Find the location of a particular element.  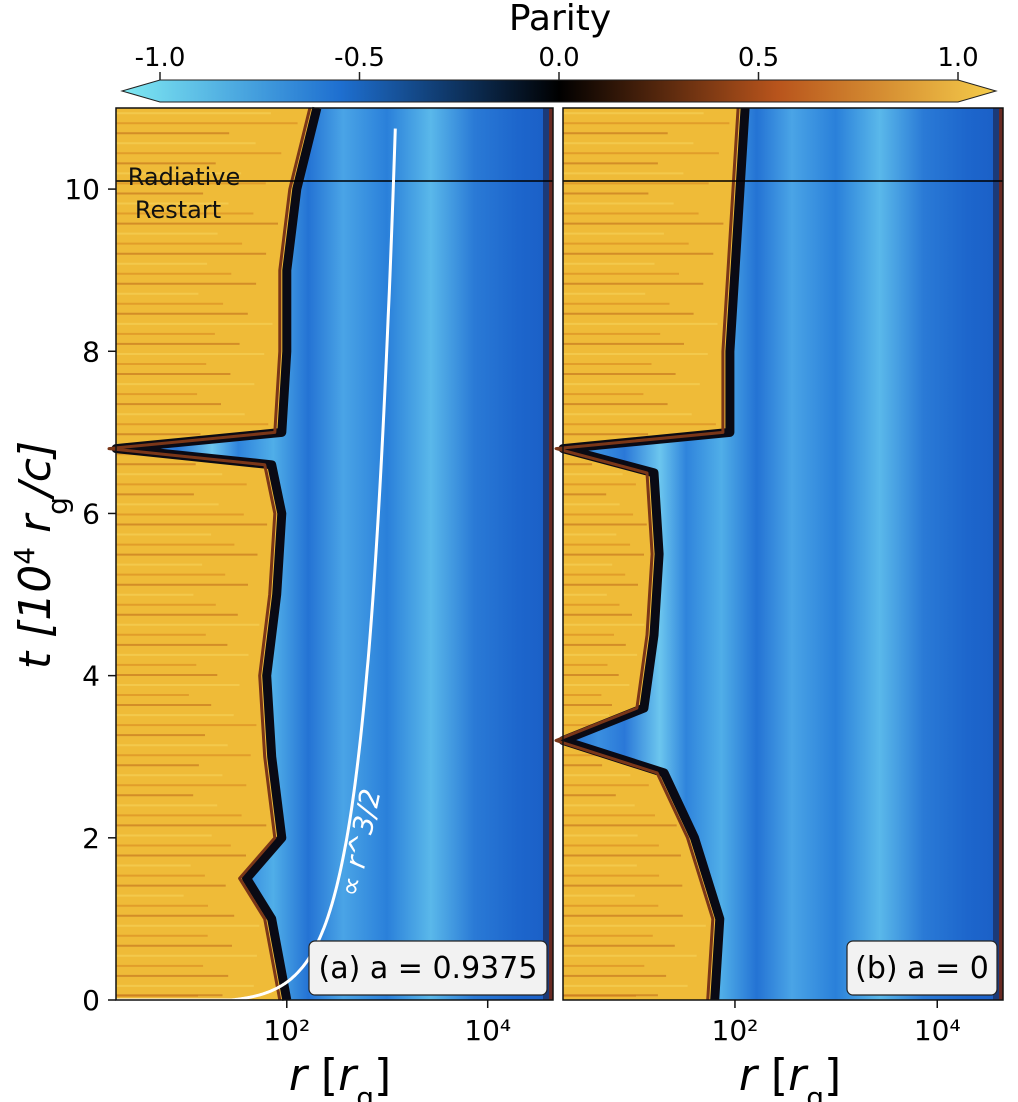

y-tick-label: 10 is located at coordinates (82, 189).